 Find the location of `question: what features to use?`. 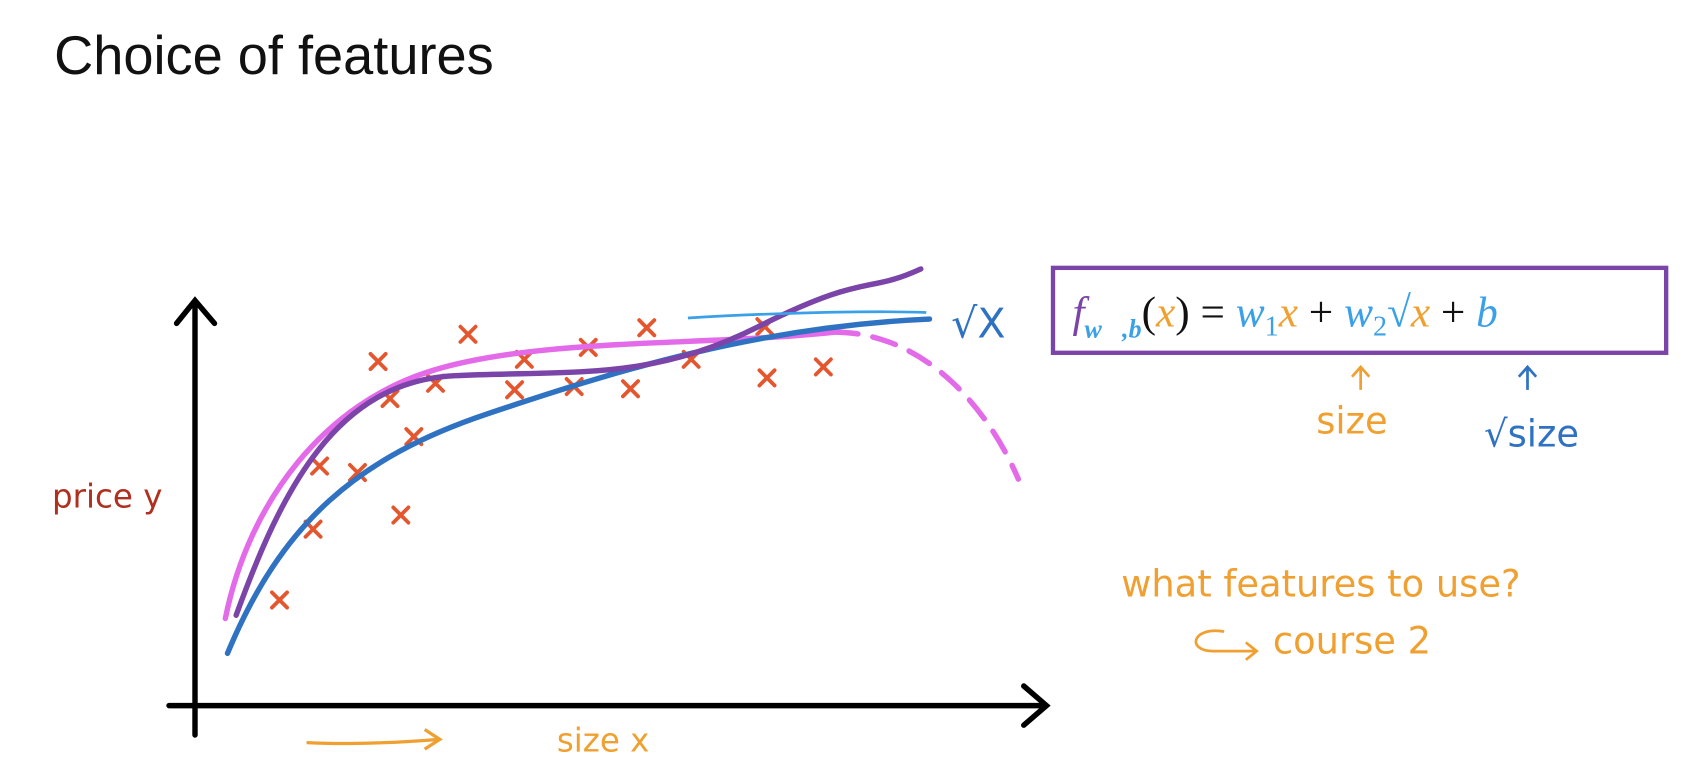

question: what features to use? is located at coordinates (1320, 584).